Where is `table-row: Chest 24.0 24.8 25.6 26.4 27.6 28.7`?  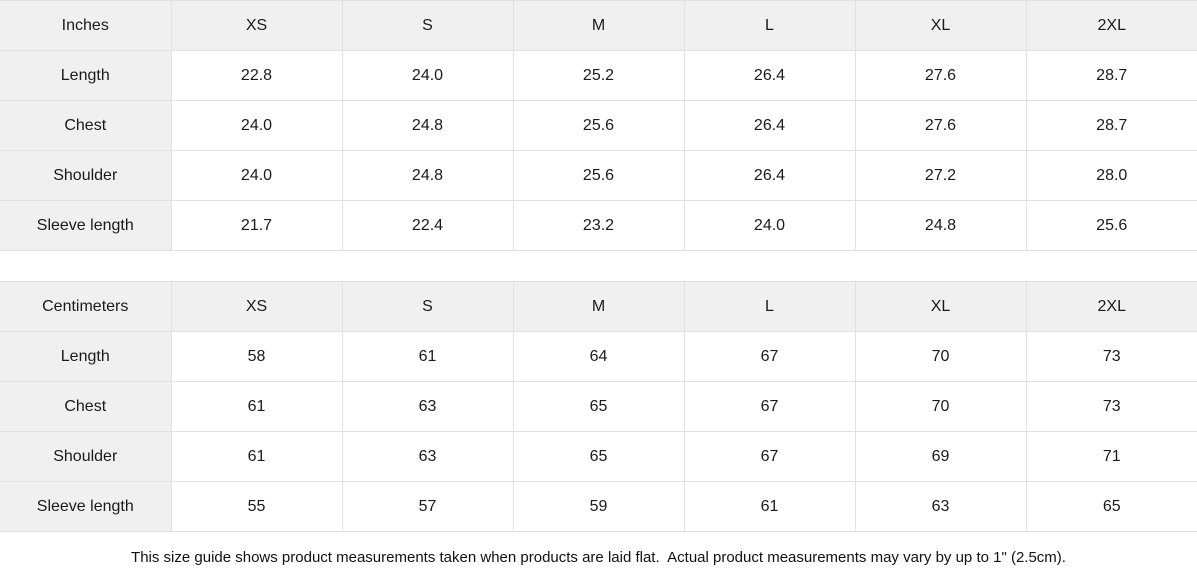 table-row: Chest 24.0 24.8 25.6 26.4 27.6 28.7 is located at coordinates (598, 125).